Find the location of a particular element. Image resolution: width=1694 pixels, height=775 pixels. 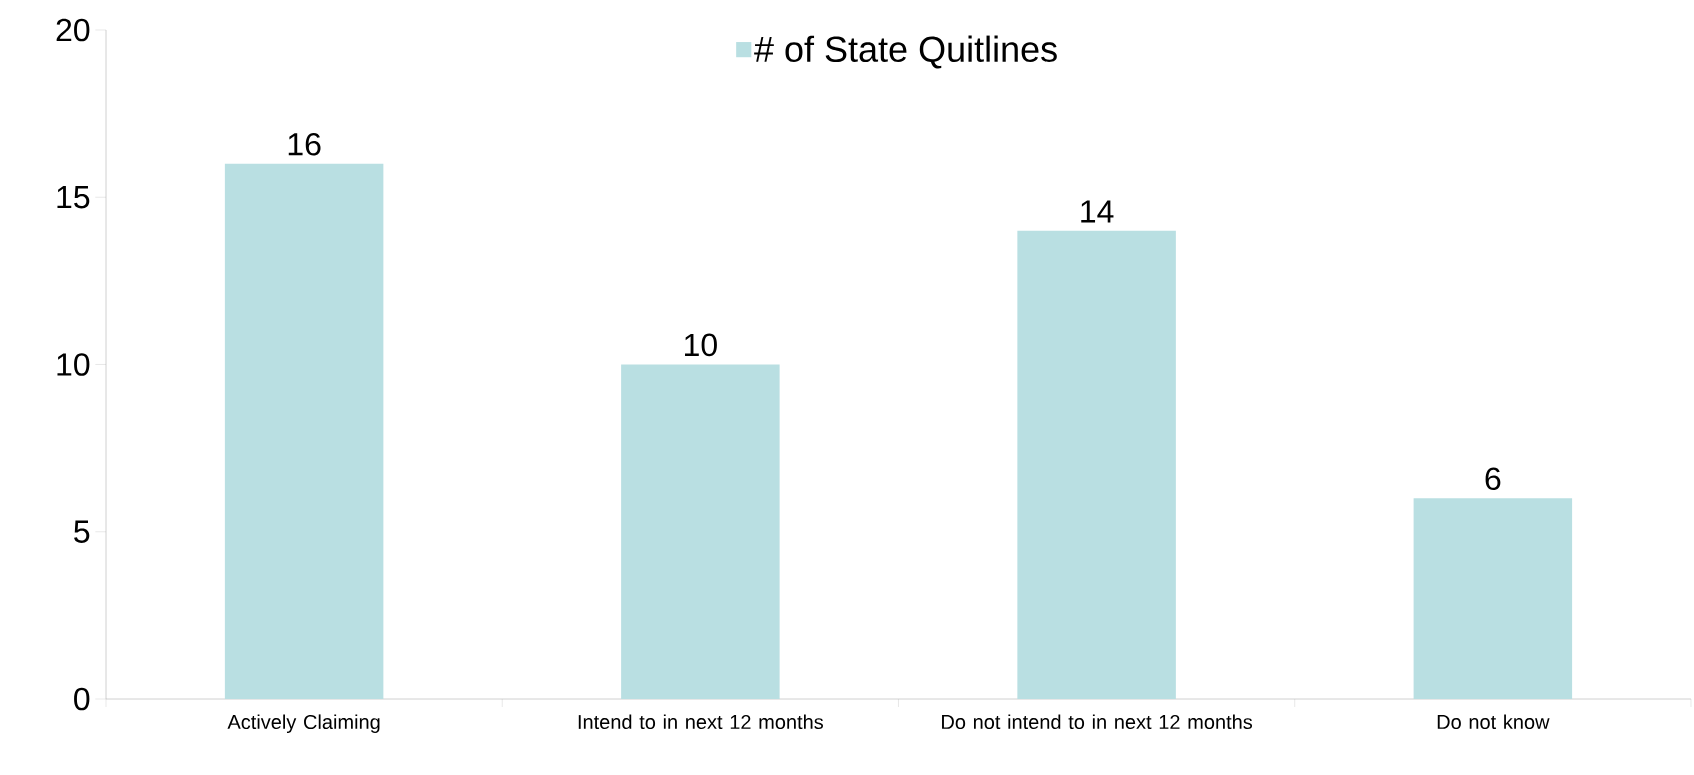

data-label: 16 is located at coordinates (304, 144).